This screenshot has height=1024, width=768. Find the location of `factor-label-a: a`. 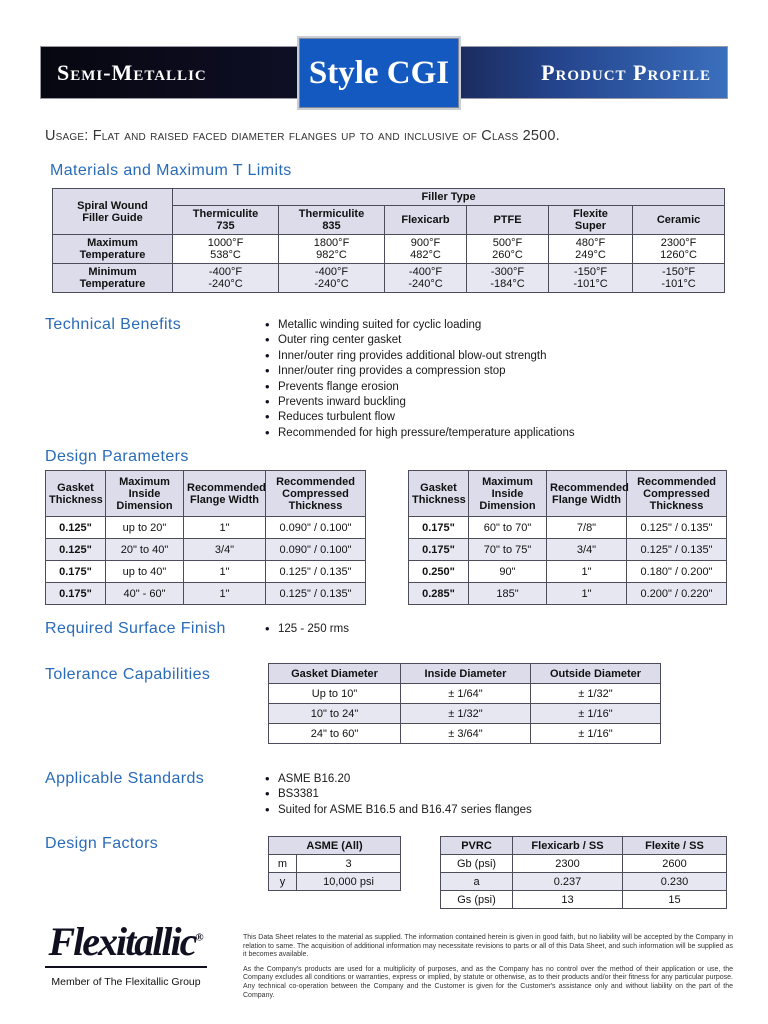

factor-label-a: a is located at coordinates (476, 881).